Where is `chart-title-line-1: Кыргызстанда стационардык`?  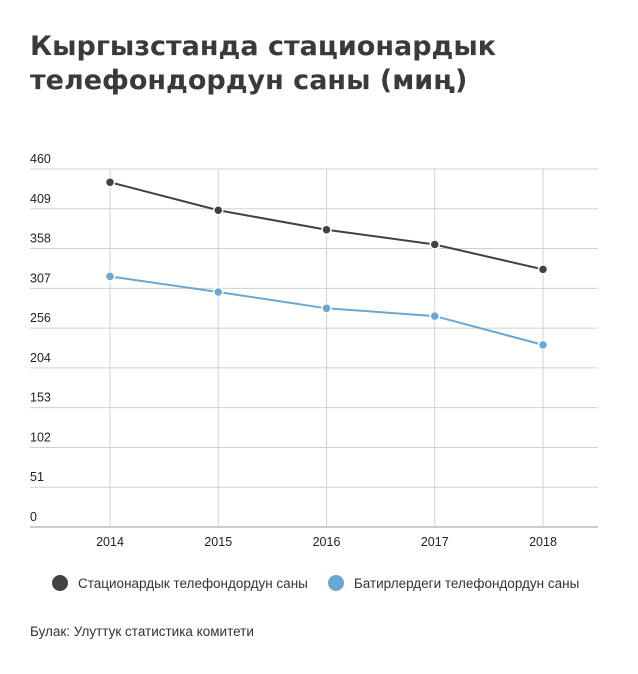 chart-title-line-1: Кыргызстанда стационардык is located at coordinates (263, 46).